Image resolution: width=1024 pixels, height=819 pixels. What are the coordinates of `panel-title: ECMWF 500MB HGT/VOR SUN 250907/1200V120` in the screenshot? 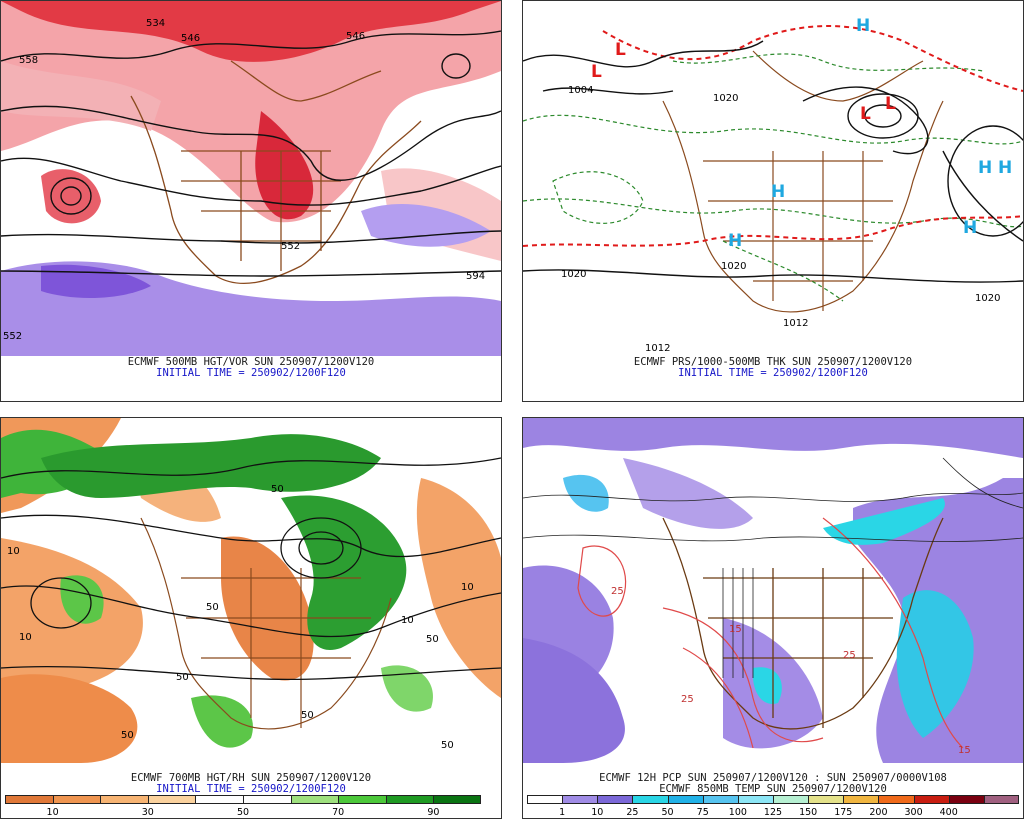 It's located at (251, 362).